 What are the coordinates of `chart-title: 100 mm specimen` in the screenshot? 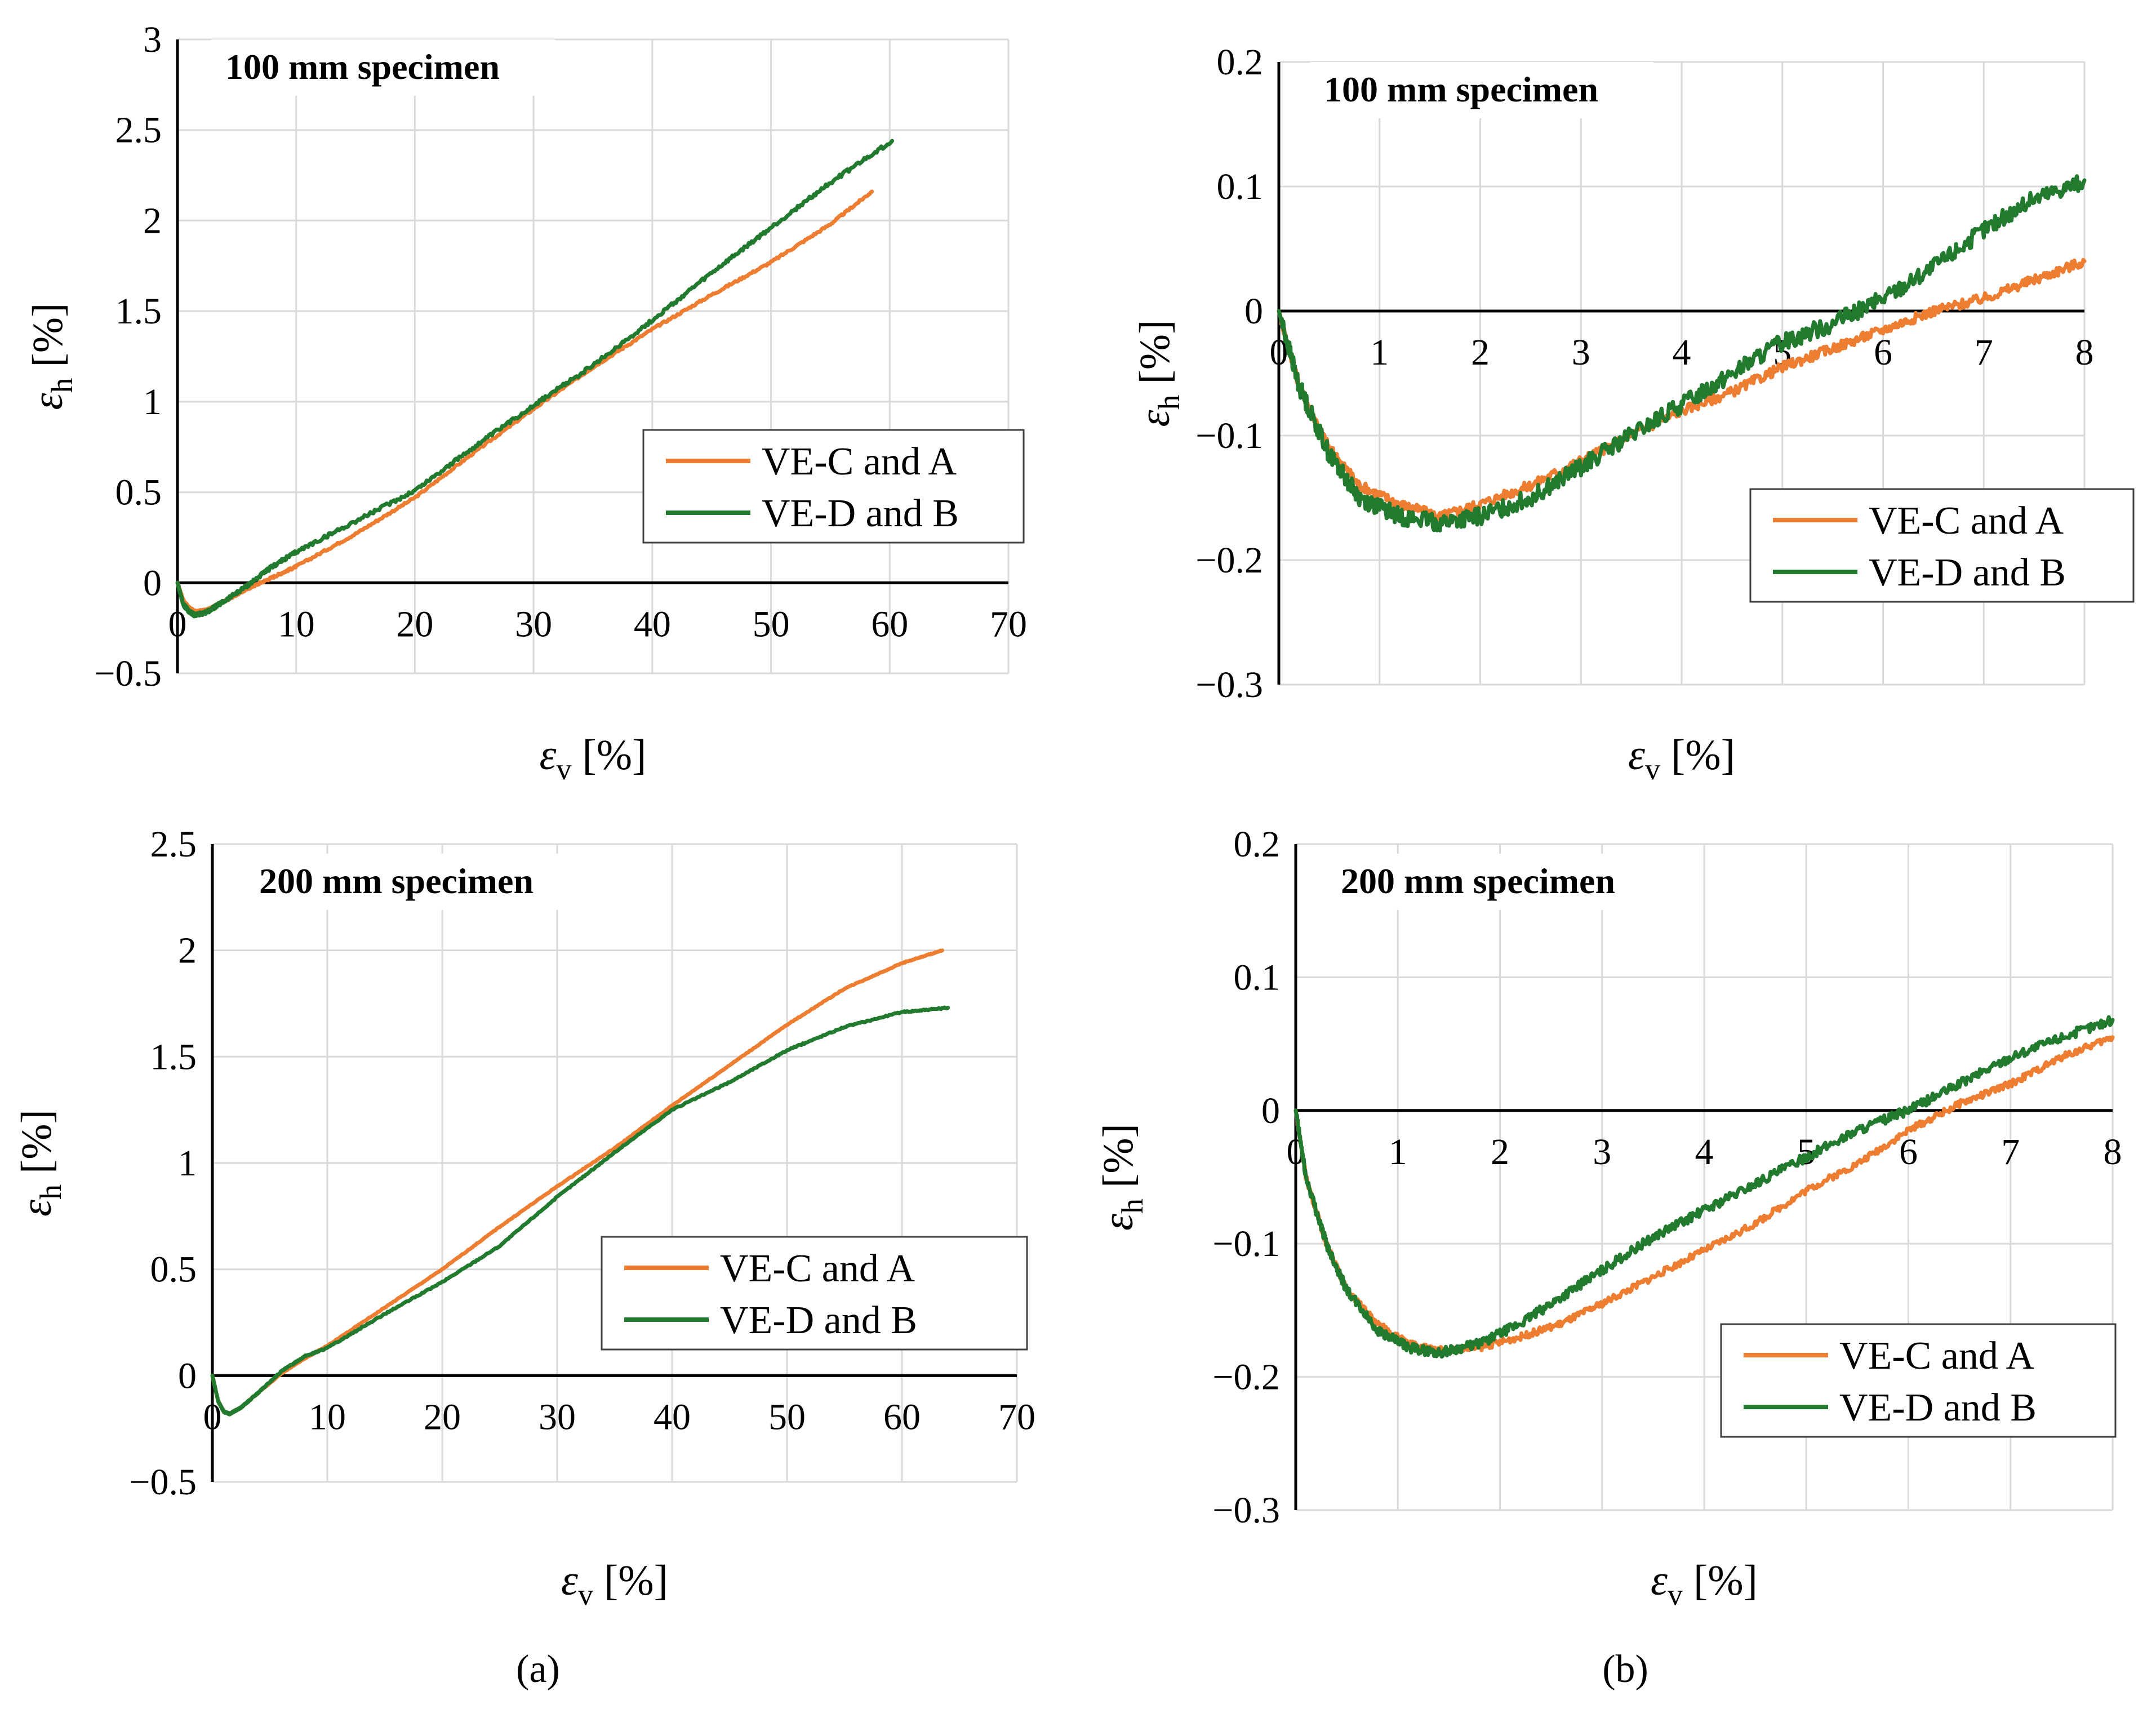 It's located at (362, 67).